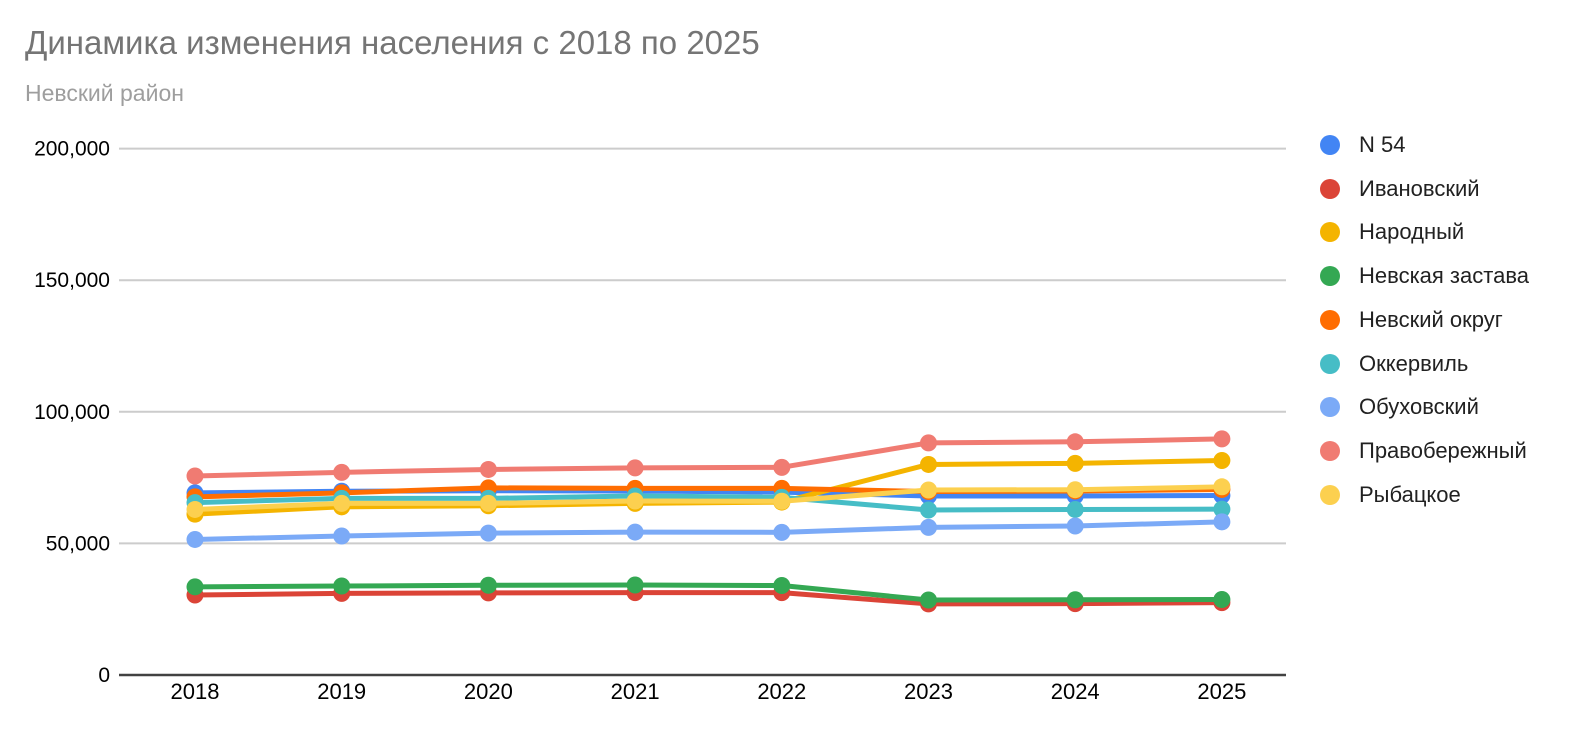  Describe the element at coordinates (1419, 407) in the screenshot. I see `legend-label: Обуховский` at that location.